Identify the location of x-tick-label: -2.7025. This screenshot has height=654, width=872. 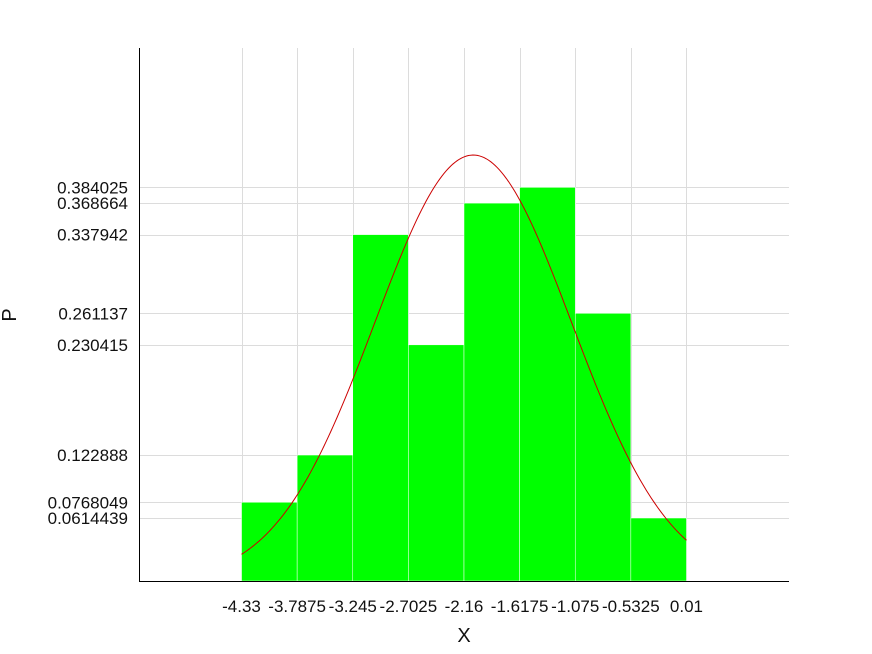
(409, 606).